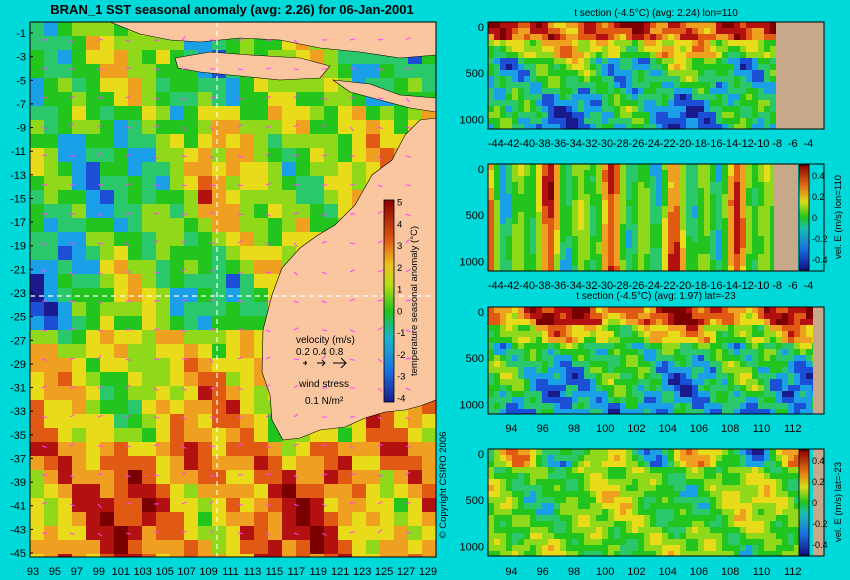  I want to click on map-lat-tick-label: -21, so click(18, 270).